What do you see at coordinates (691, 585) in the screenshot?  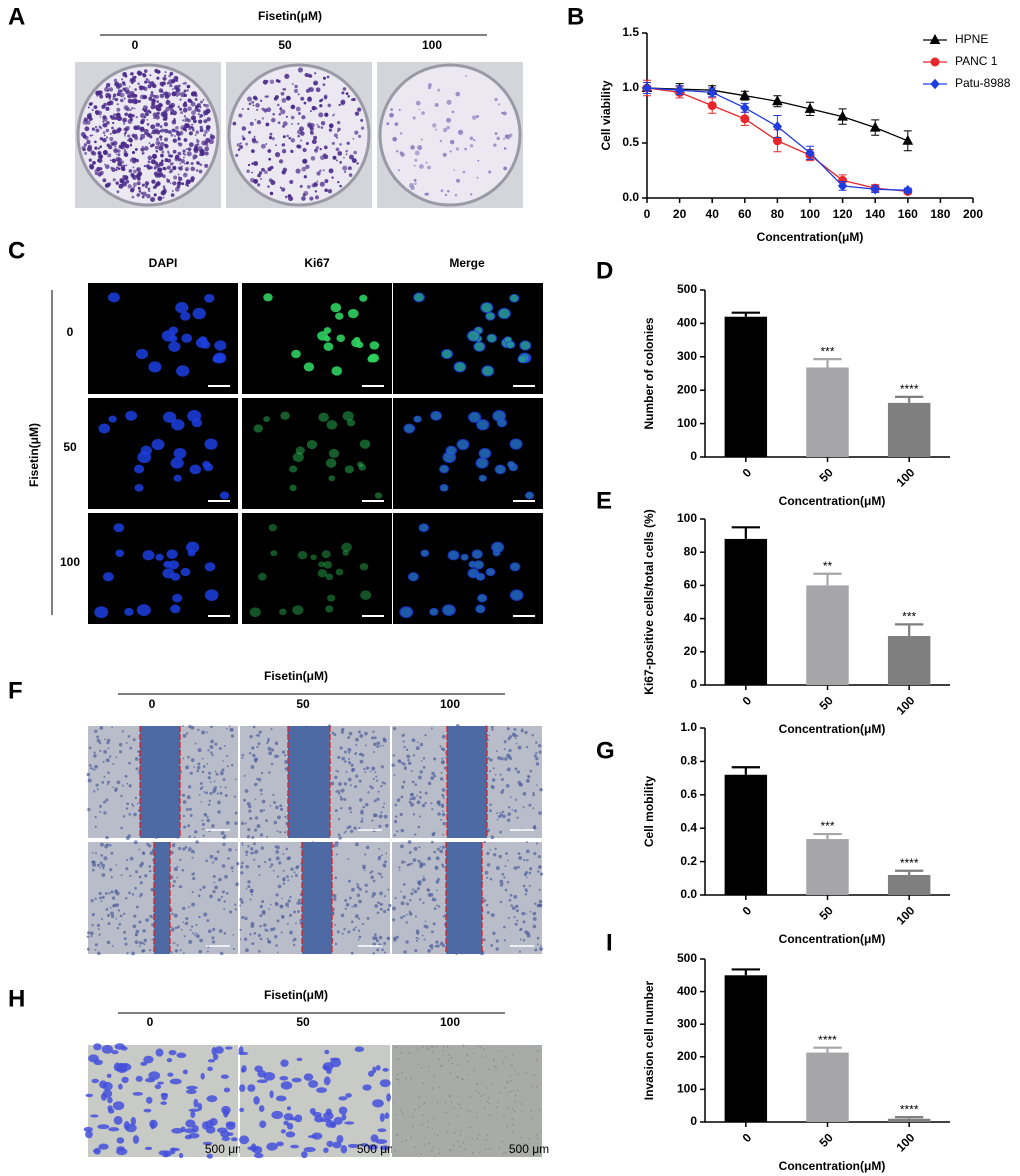 I see `y-tick-label: 60` at bounding box center [691, 585].